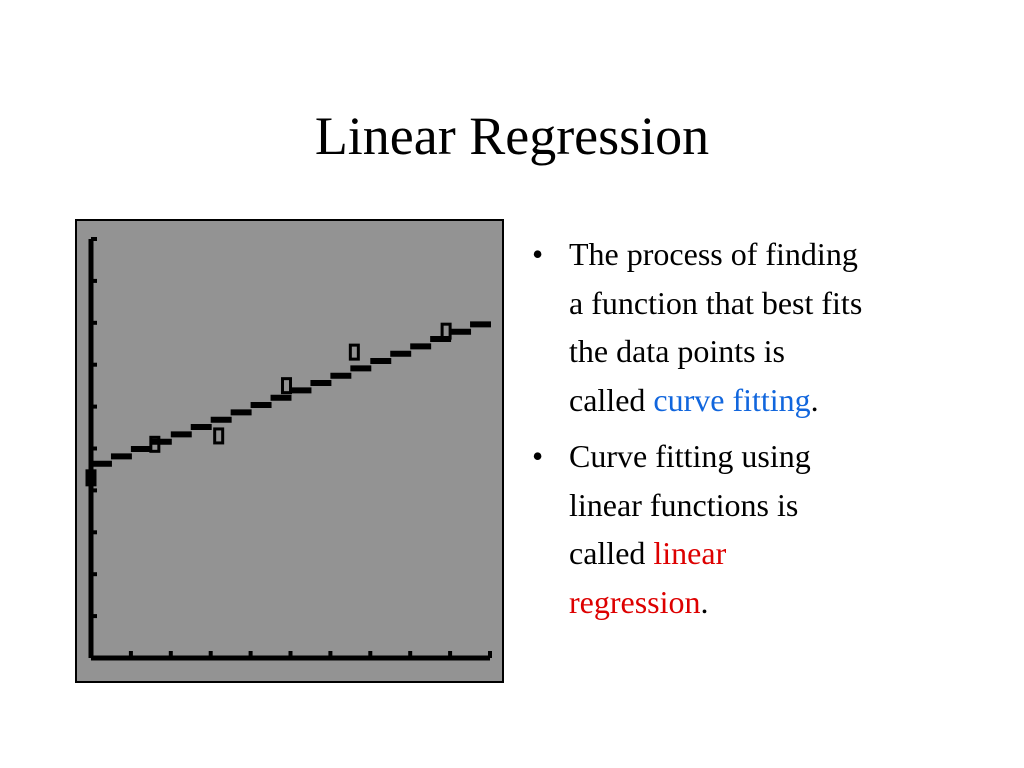 This screenshot has width=1024, height=768. What do you see at coordinates (635, 601) in the screenshot?
I see `term-regression: regression` at bounding box center [635, 601].